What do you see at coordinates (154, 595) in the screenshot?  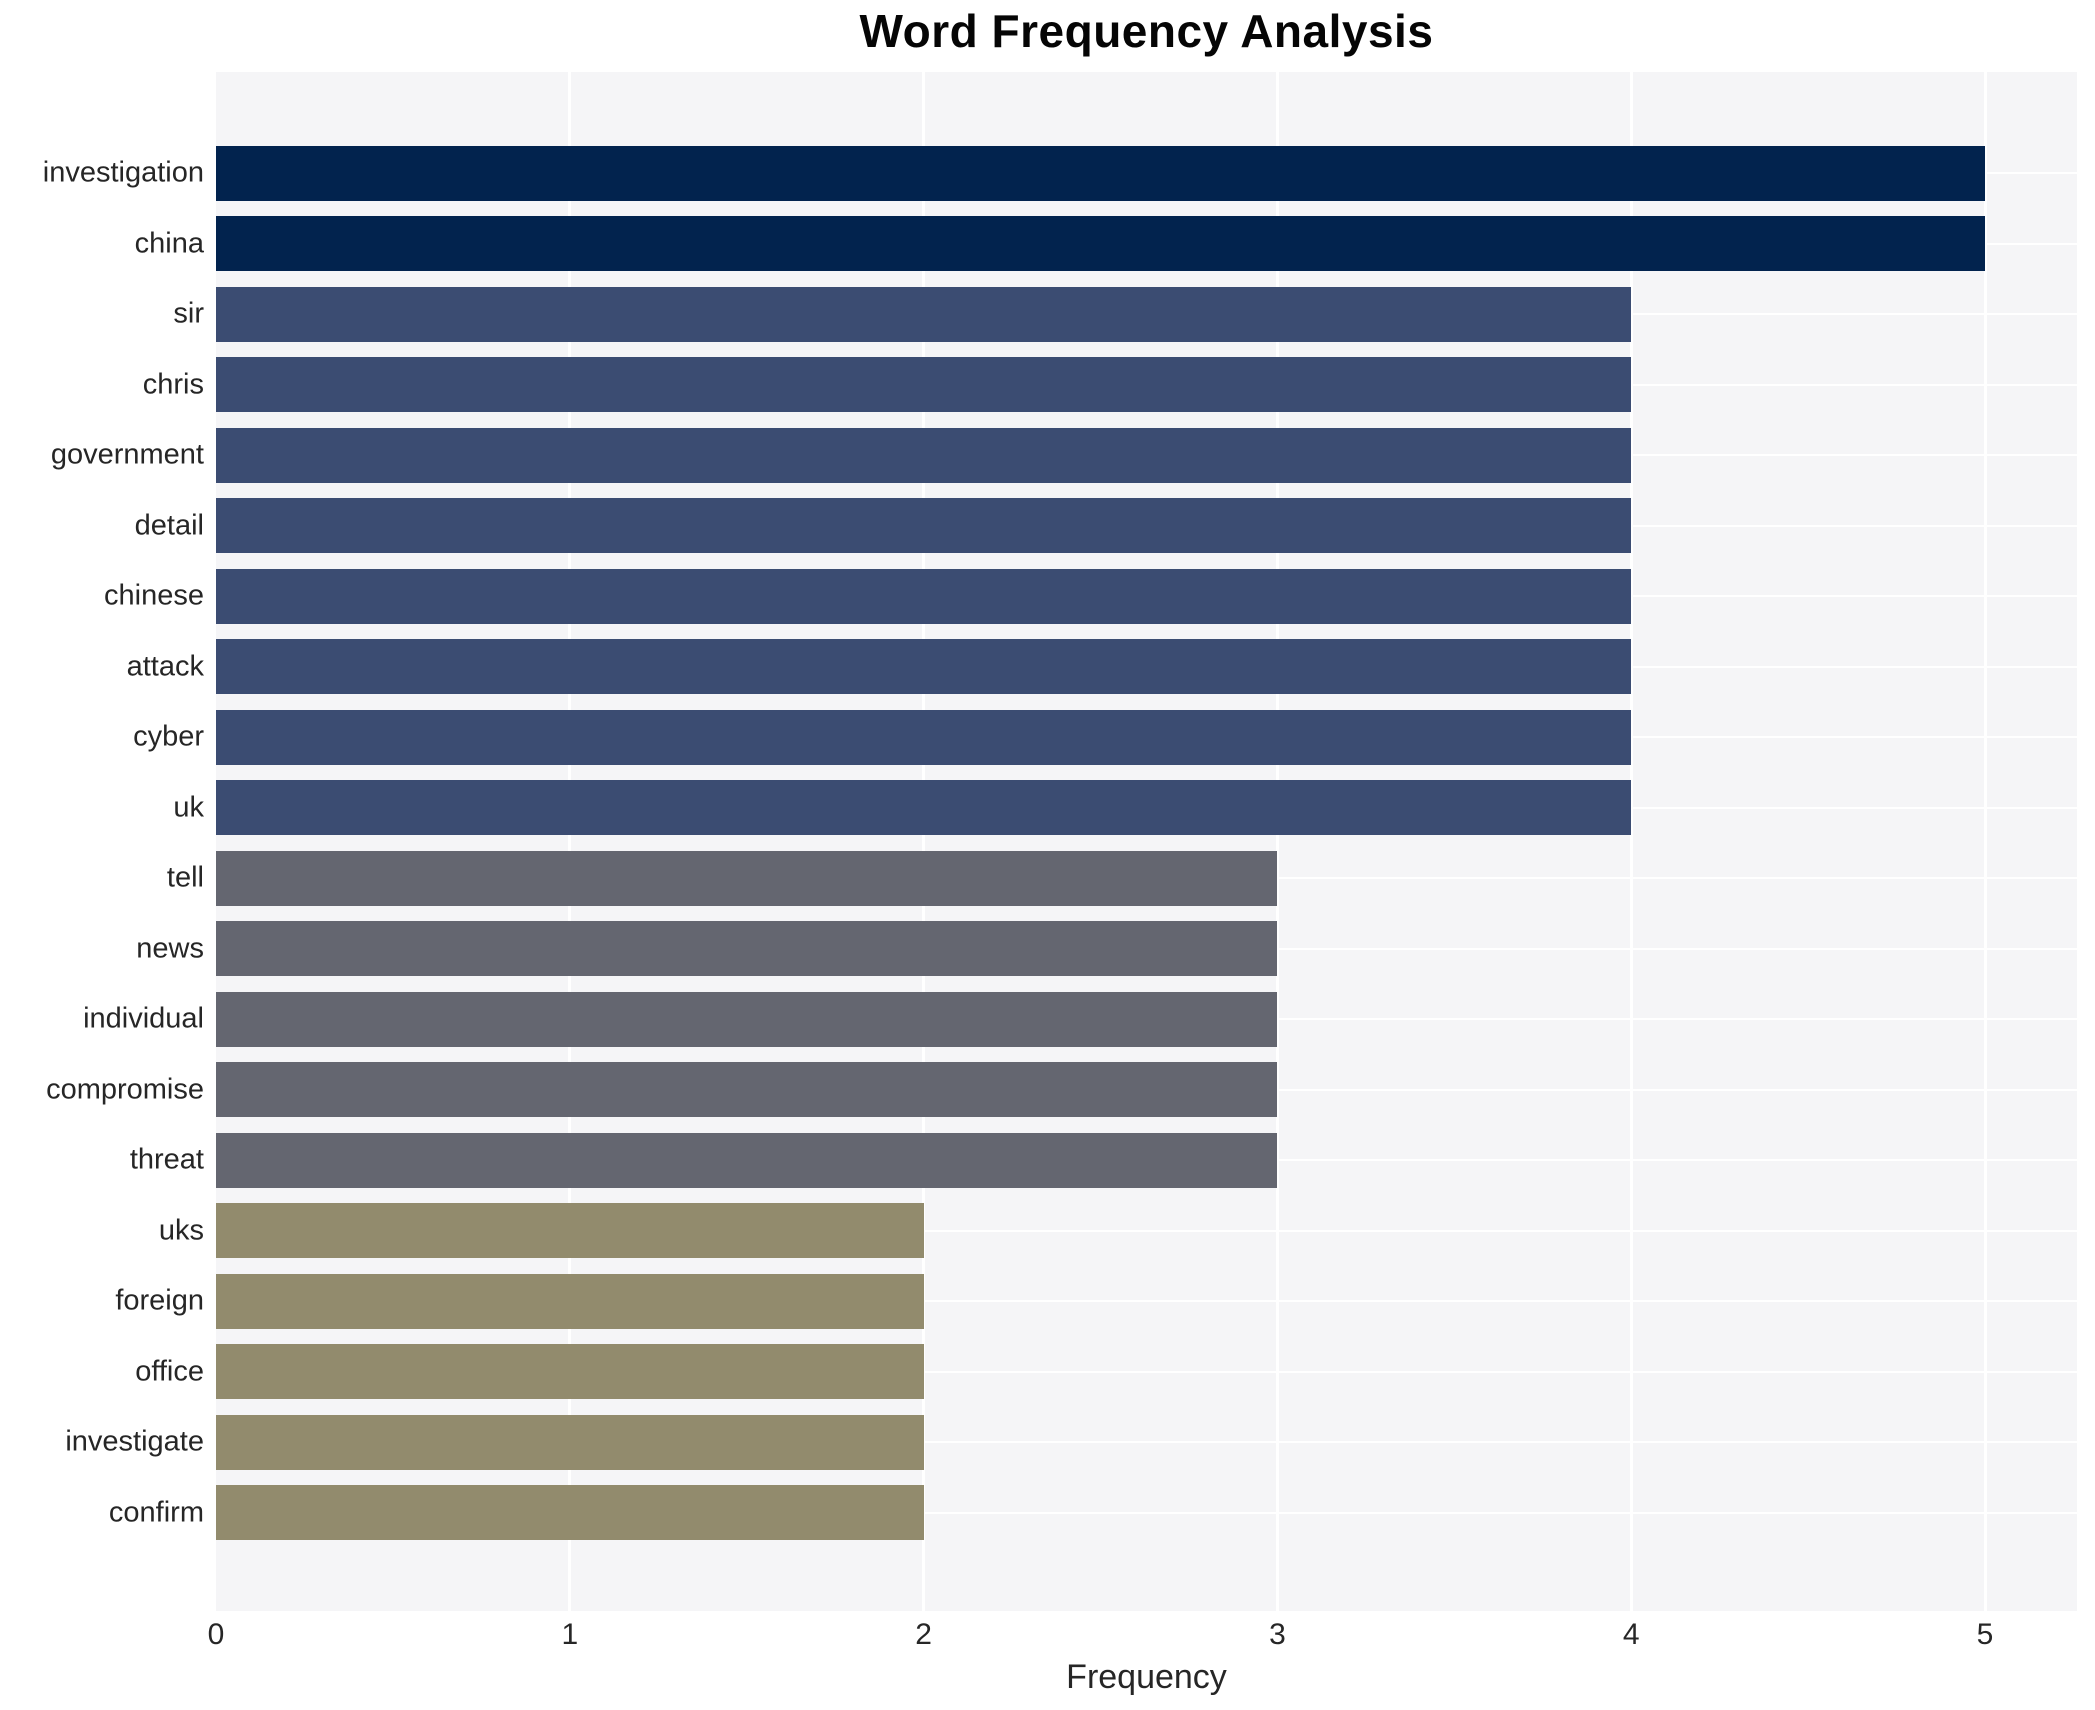 I see `y-axis-label-chinese: chinese` at bounding box center [154, 595].